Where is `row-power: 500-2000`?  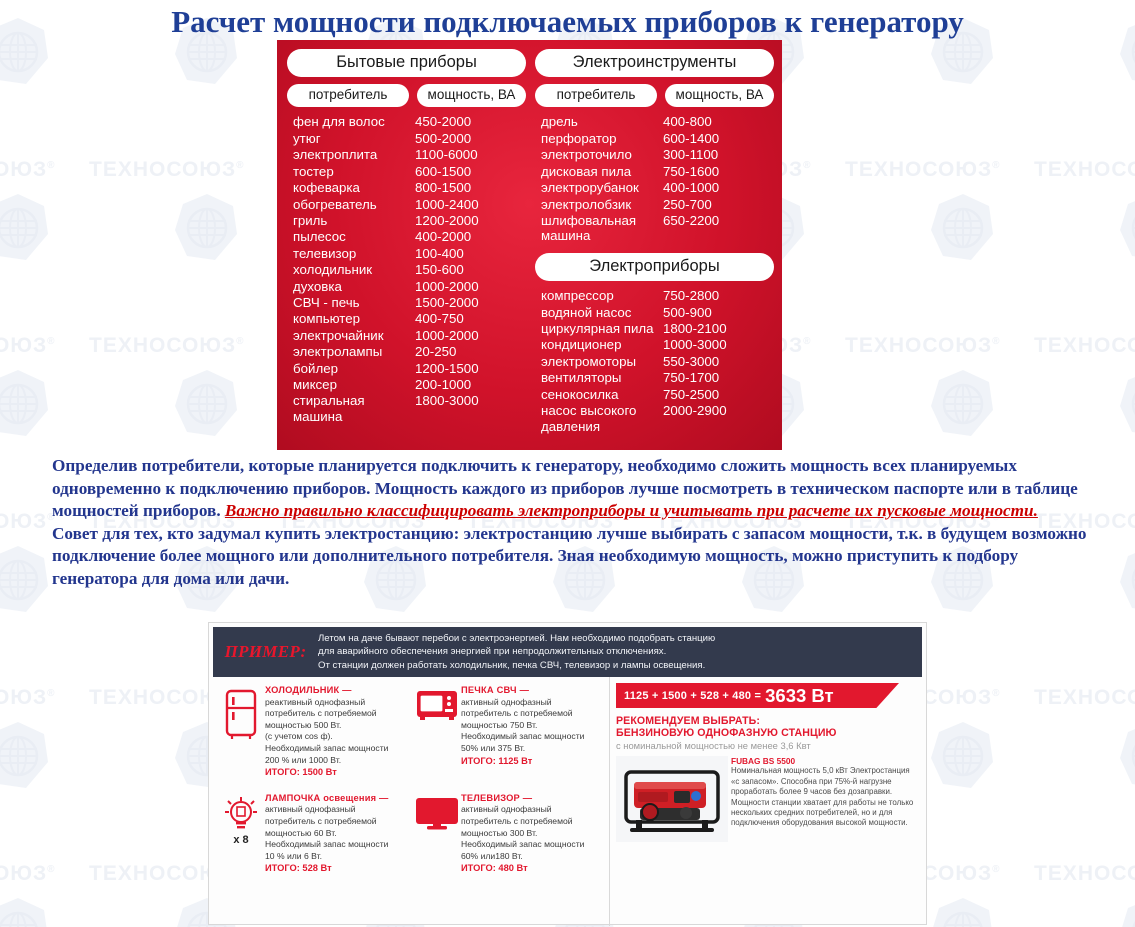 row-power: 500-2000 is located at coordinates (443, 138).